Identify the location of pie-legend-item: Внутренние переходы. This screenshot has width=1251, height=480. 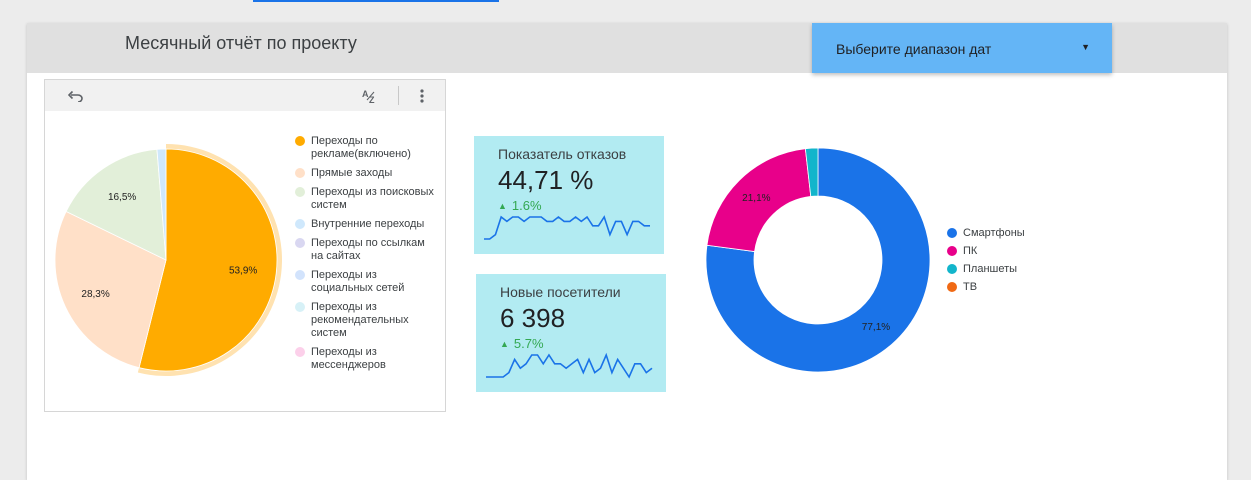
(367, 224).